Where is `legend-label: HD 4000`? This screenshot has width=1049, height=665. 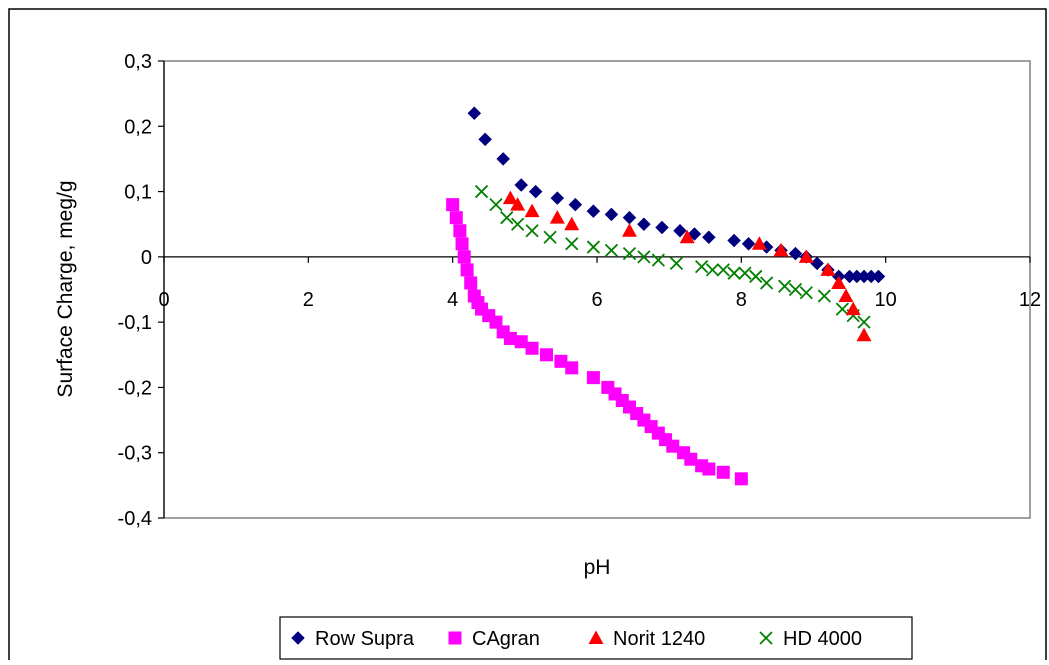 legend-label: HD 4000 is located at coordinates (822, 639).